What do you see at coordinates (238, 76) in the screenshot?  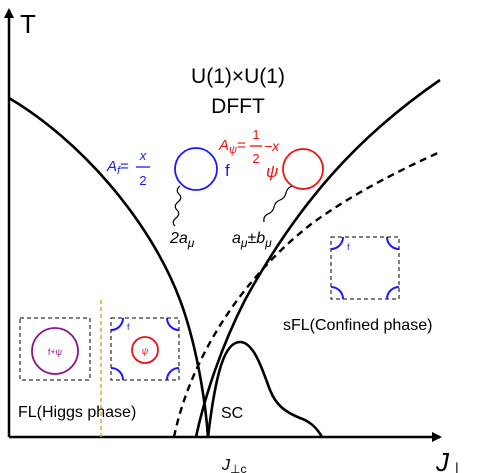 I see `theory-label-line1: U(1)×U(1)` at bounding box center [238, 76].